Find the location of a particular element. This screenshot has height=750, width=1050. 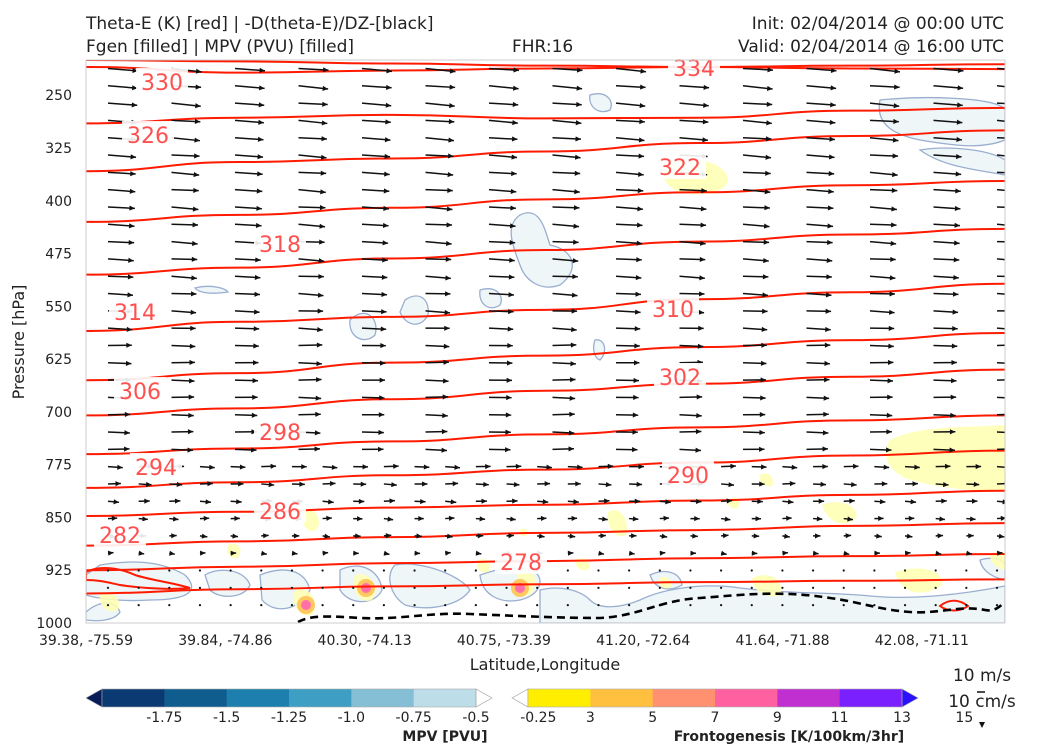

wind-ref-vertical: 10 cm/s is located at coordinates (982, 702).